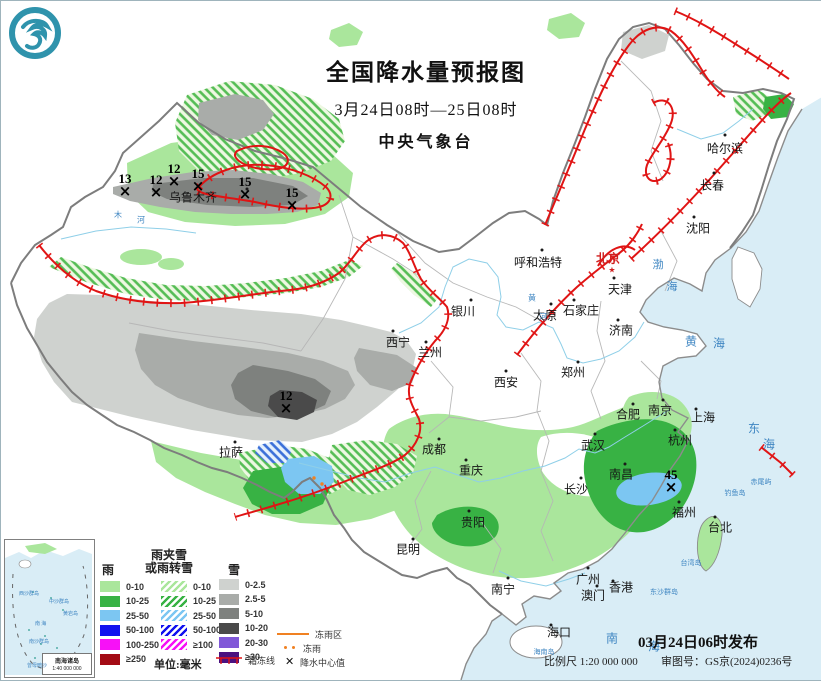 The image size is (821, 681). Describe the element at coordinates (262, 661) in the screenshot. I see `frost-line-label: 霜冻线` at that location.